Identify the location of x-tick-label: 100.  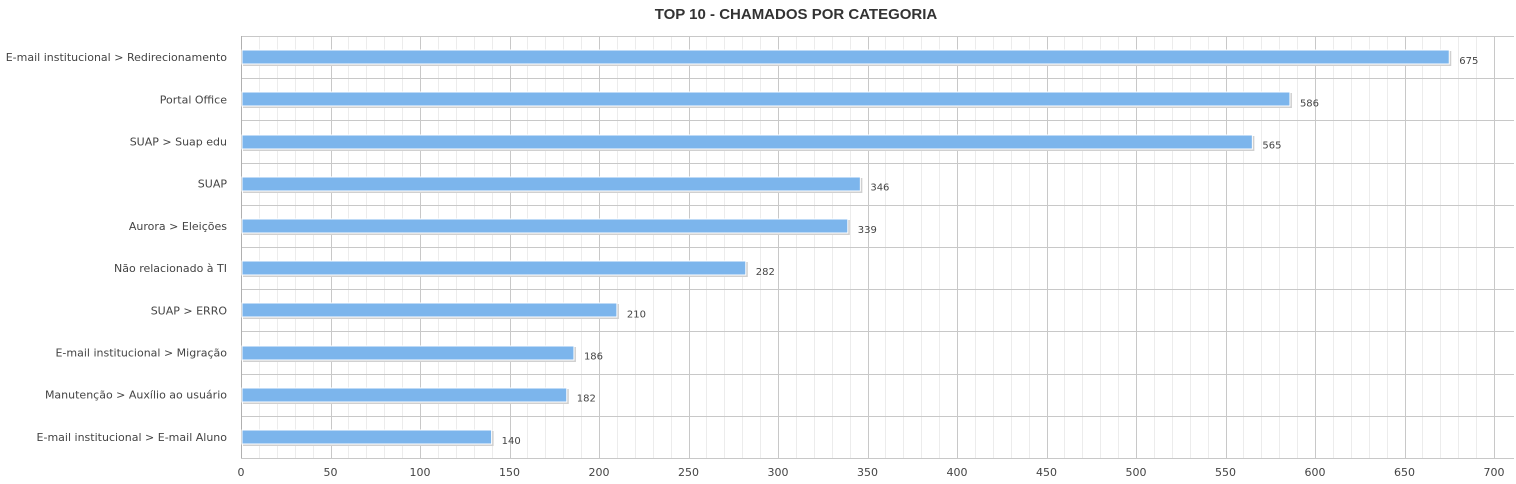
(420, 472).